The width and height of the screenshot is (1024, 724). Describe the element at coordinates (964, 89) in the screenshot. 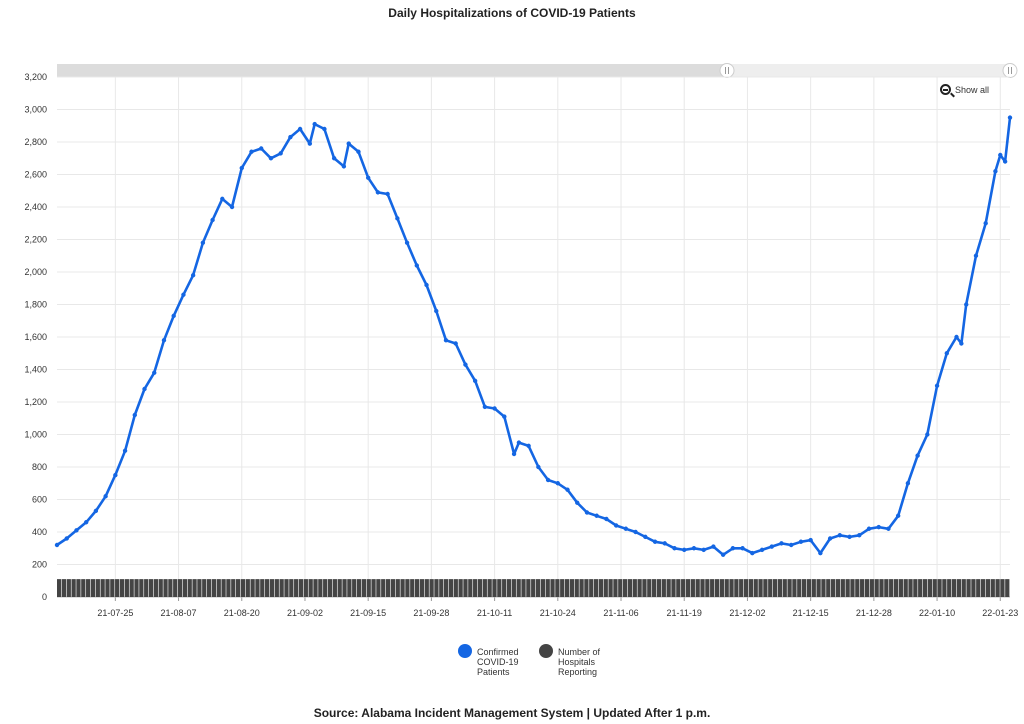

I see `show-all-button: Show all` at that location.